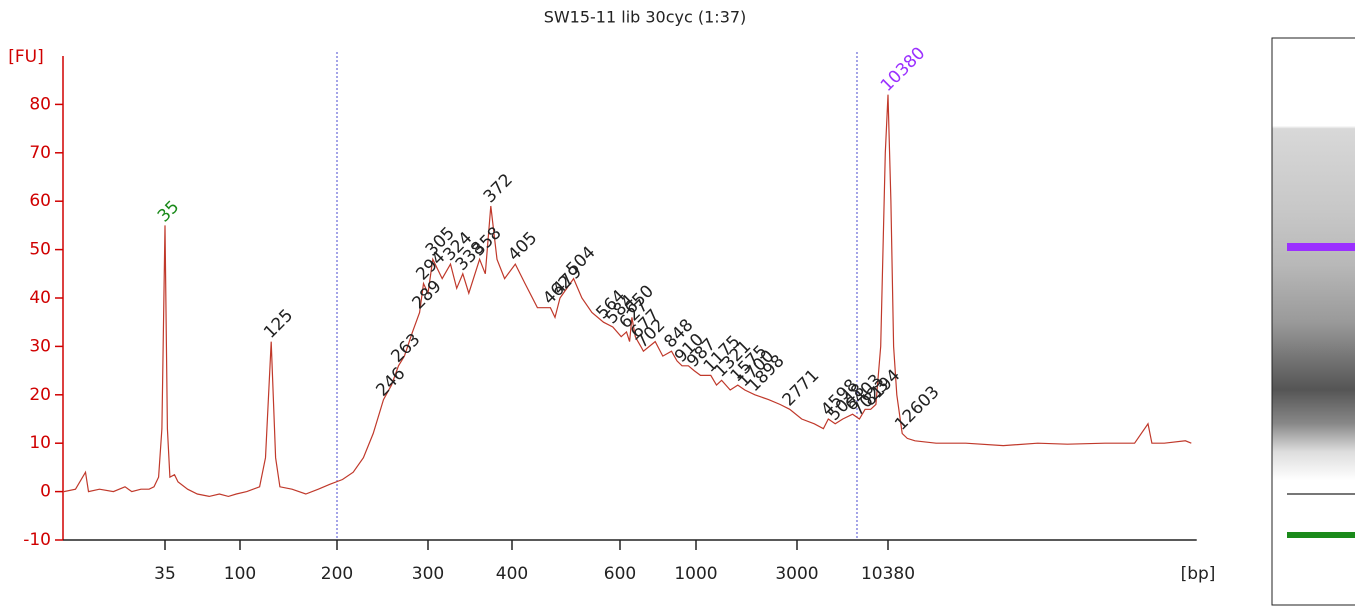 This screenshot has height=609, width=1355. What do you see at coordinates (522, 246) in the screenshot?
I see `peak-label: 405` at bounding box center [522, 246].